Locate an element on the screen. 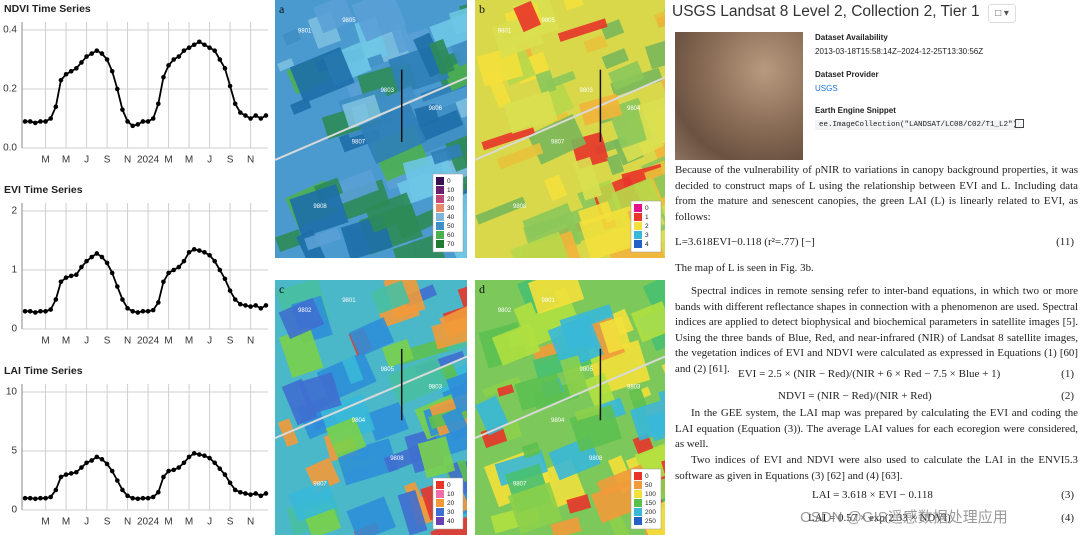  provider-link: USGS is located at coordinates (826, 88).